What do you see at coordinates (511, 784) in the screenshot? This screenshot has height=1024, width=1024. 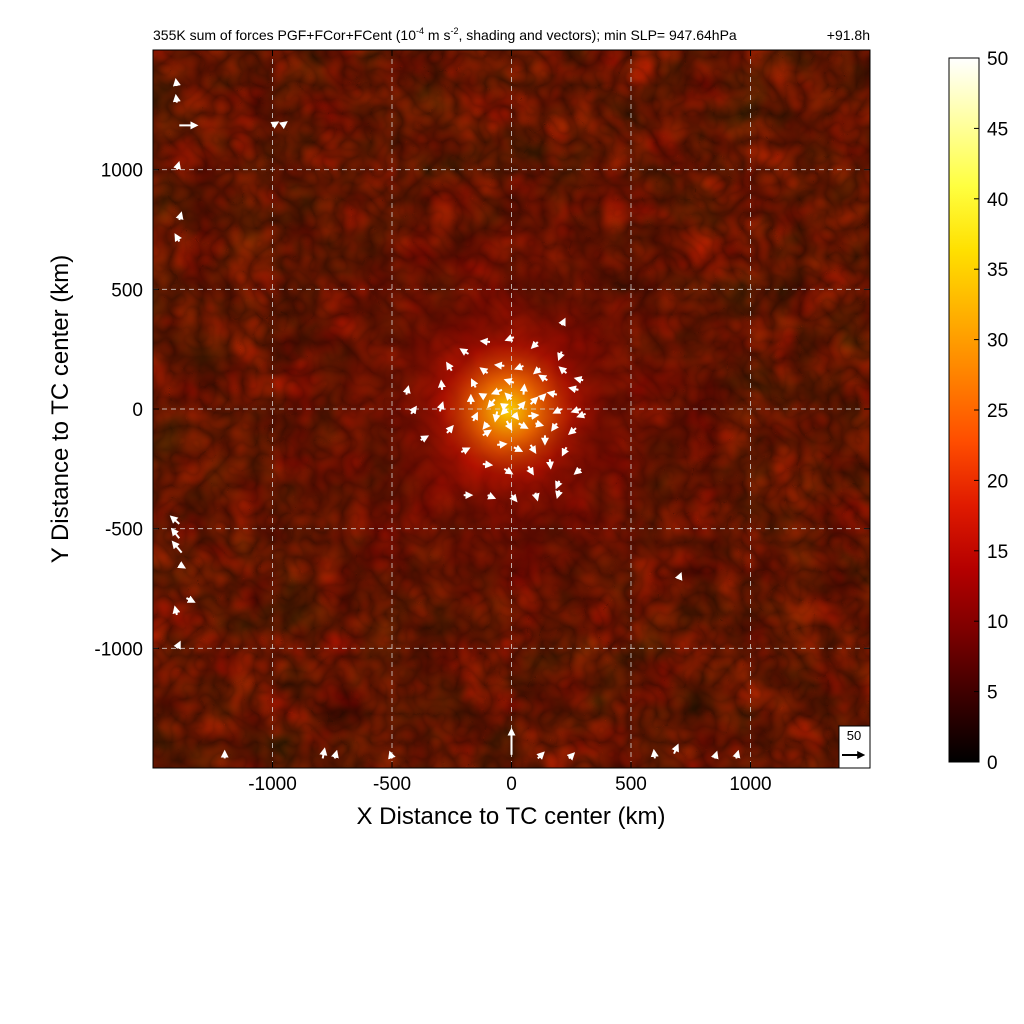 I see `x-tick-label: 0` at bounding box center [511, 784].